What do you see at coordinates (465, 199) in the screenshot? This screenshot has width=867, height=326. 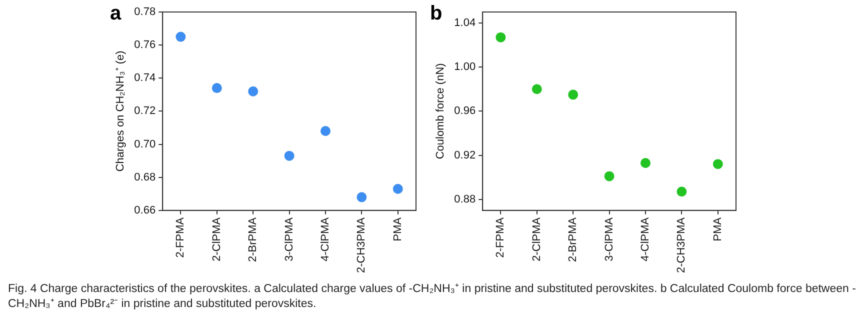 I see `y-tick-label: 0.88` at bounding box center [465, 199].